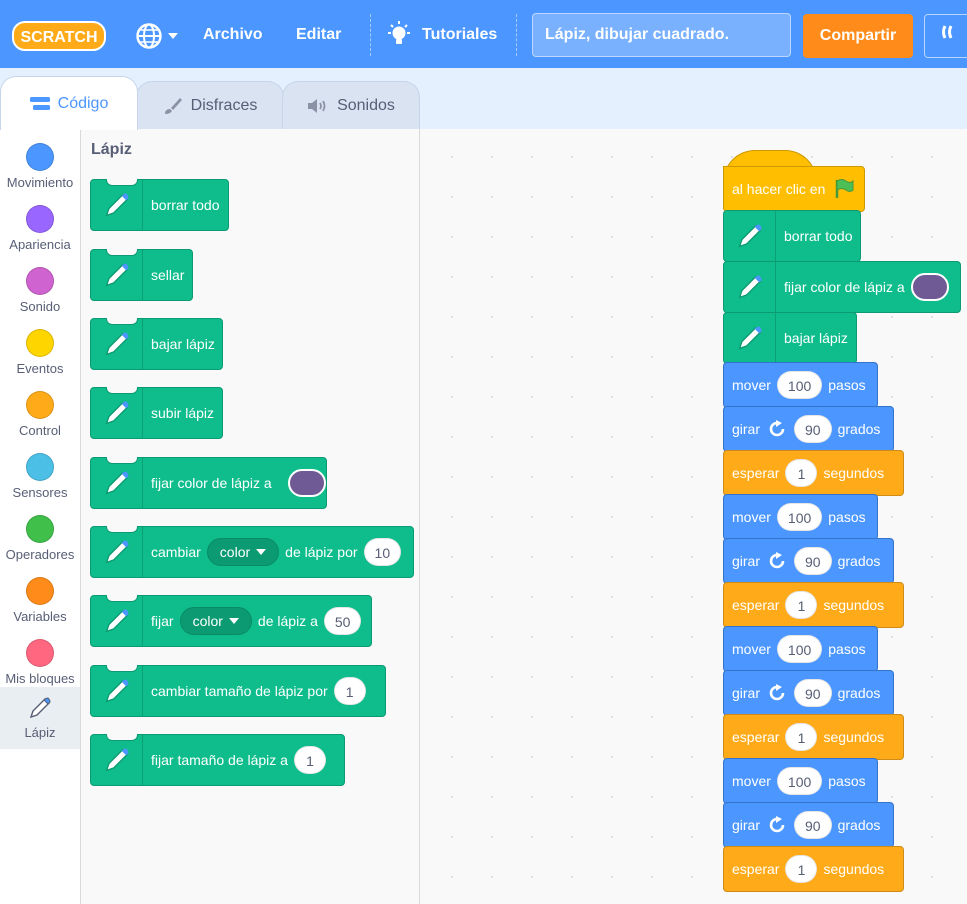  I want to click on block-set-pen-param: fijar color de lápiz a 50, so click(231, 621).